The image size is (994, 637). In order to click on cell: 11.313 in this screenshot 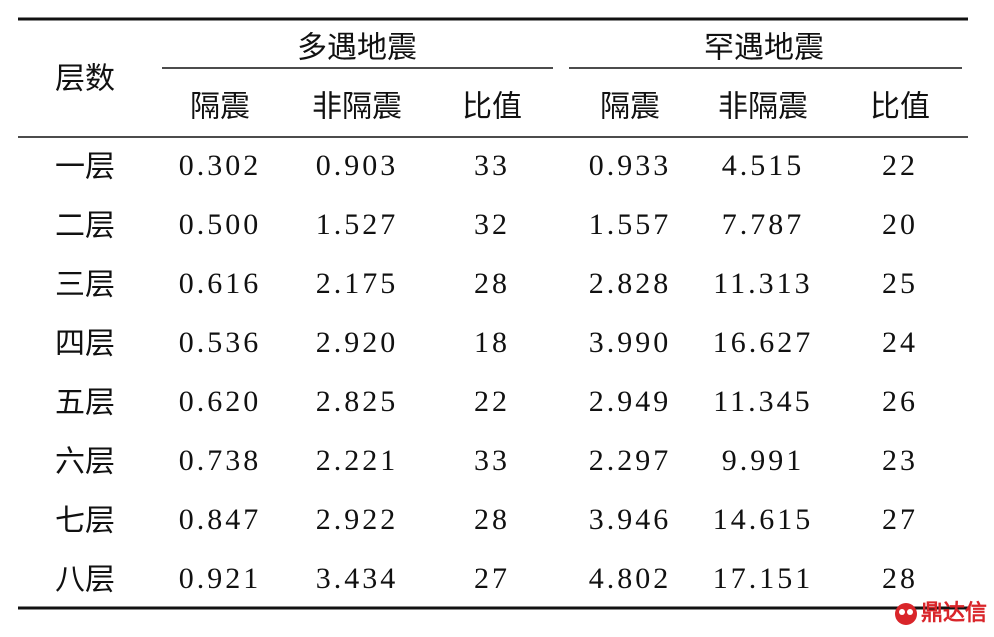, I will do `click(762, 283)`.